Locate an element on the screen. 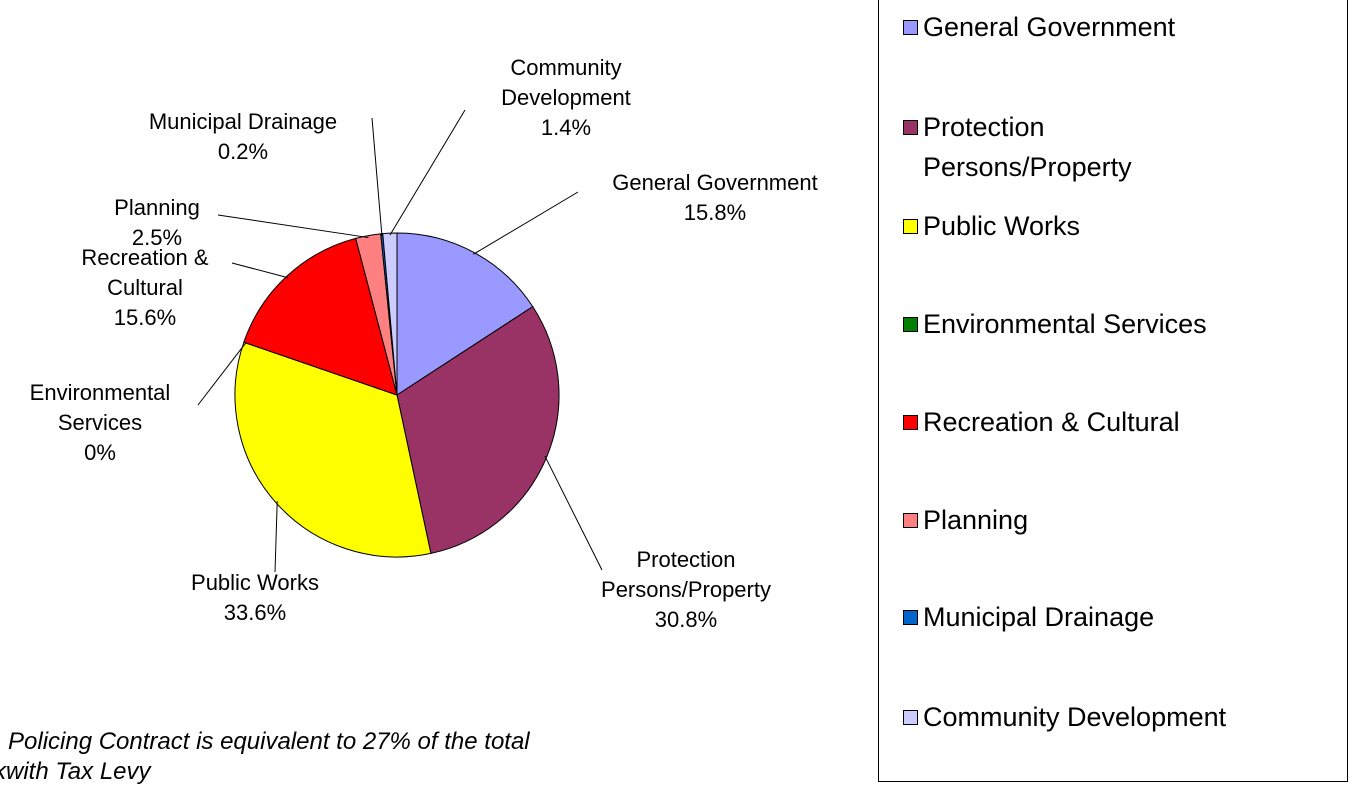 This screenshot has height=785, width=1360. slice-value-label: 15.6% is located at coordinates (145, 317).